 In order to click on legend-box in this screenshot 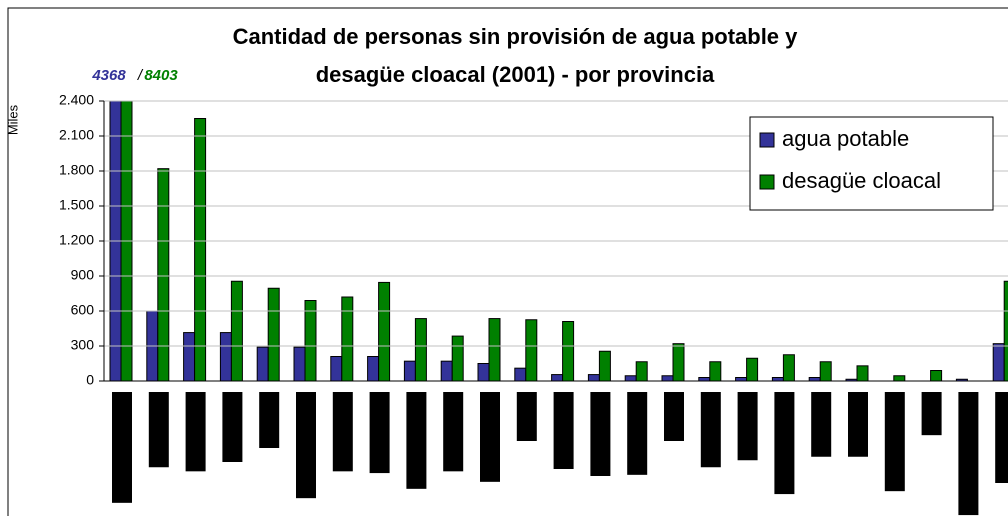, I will do `click(871, 163)`.